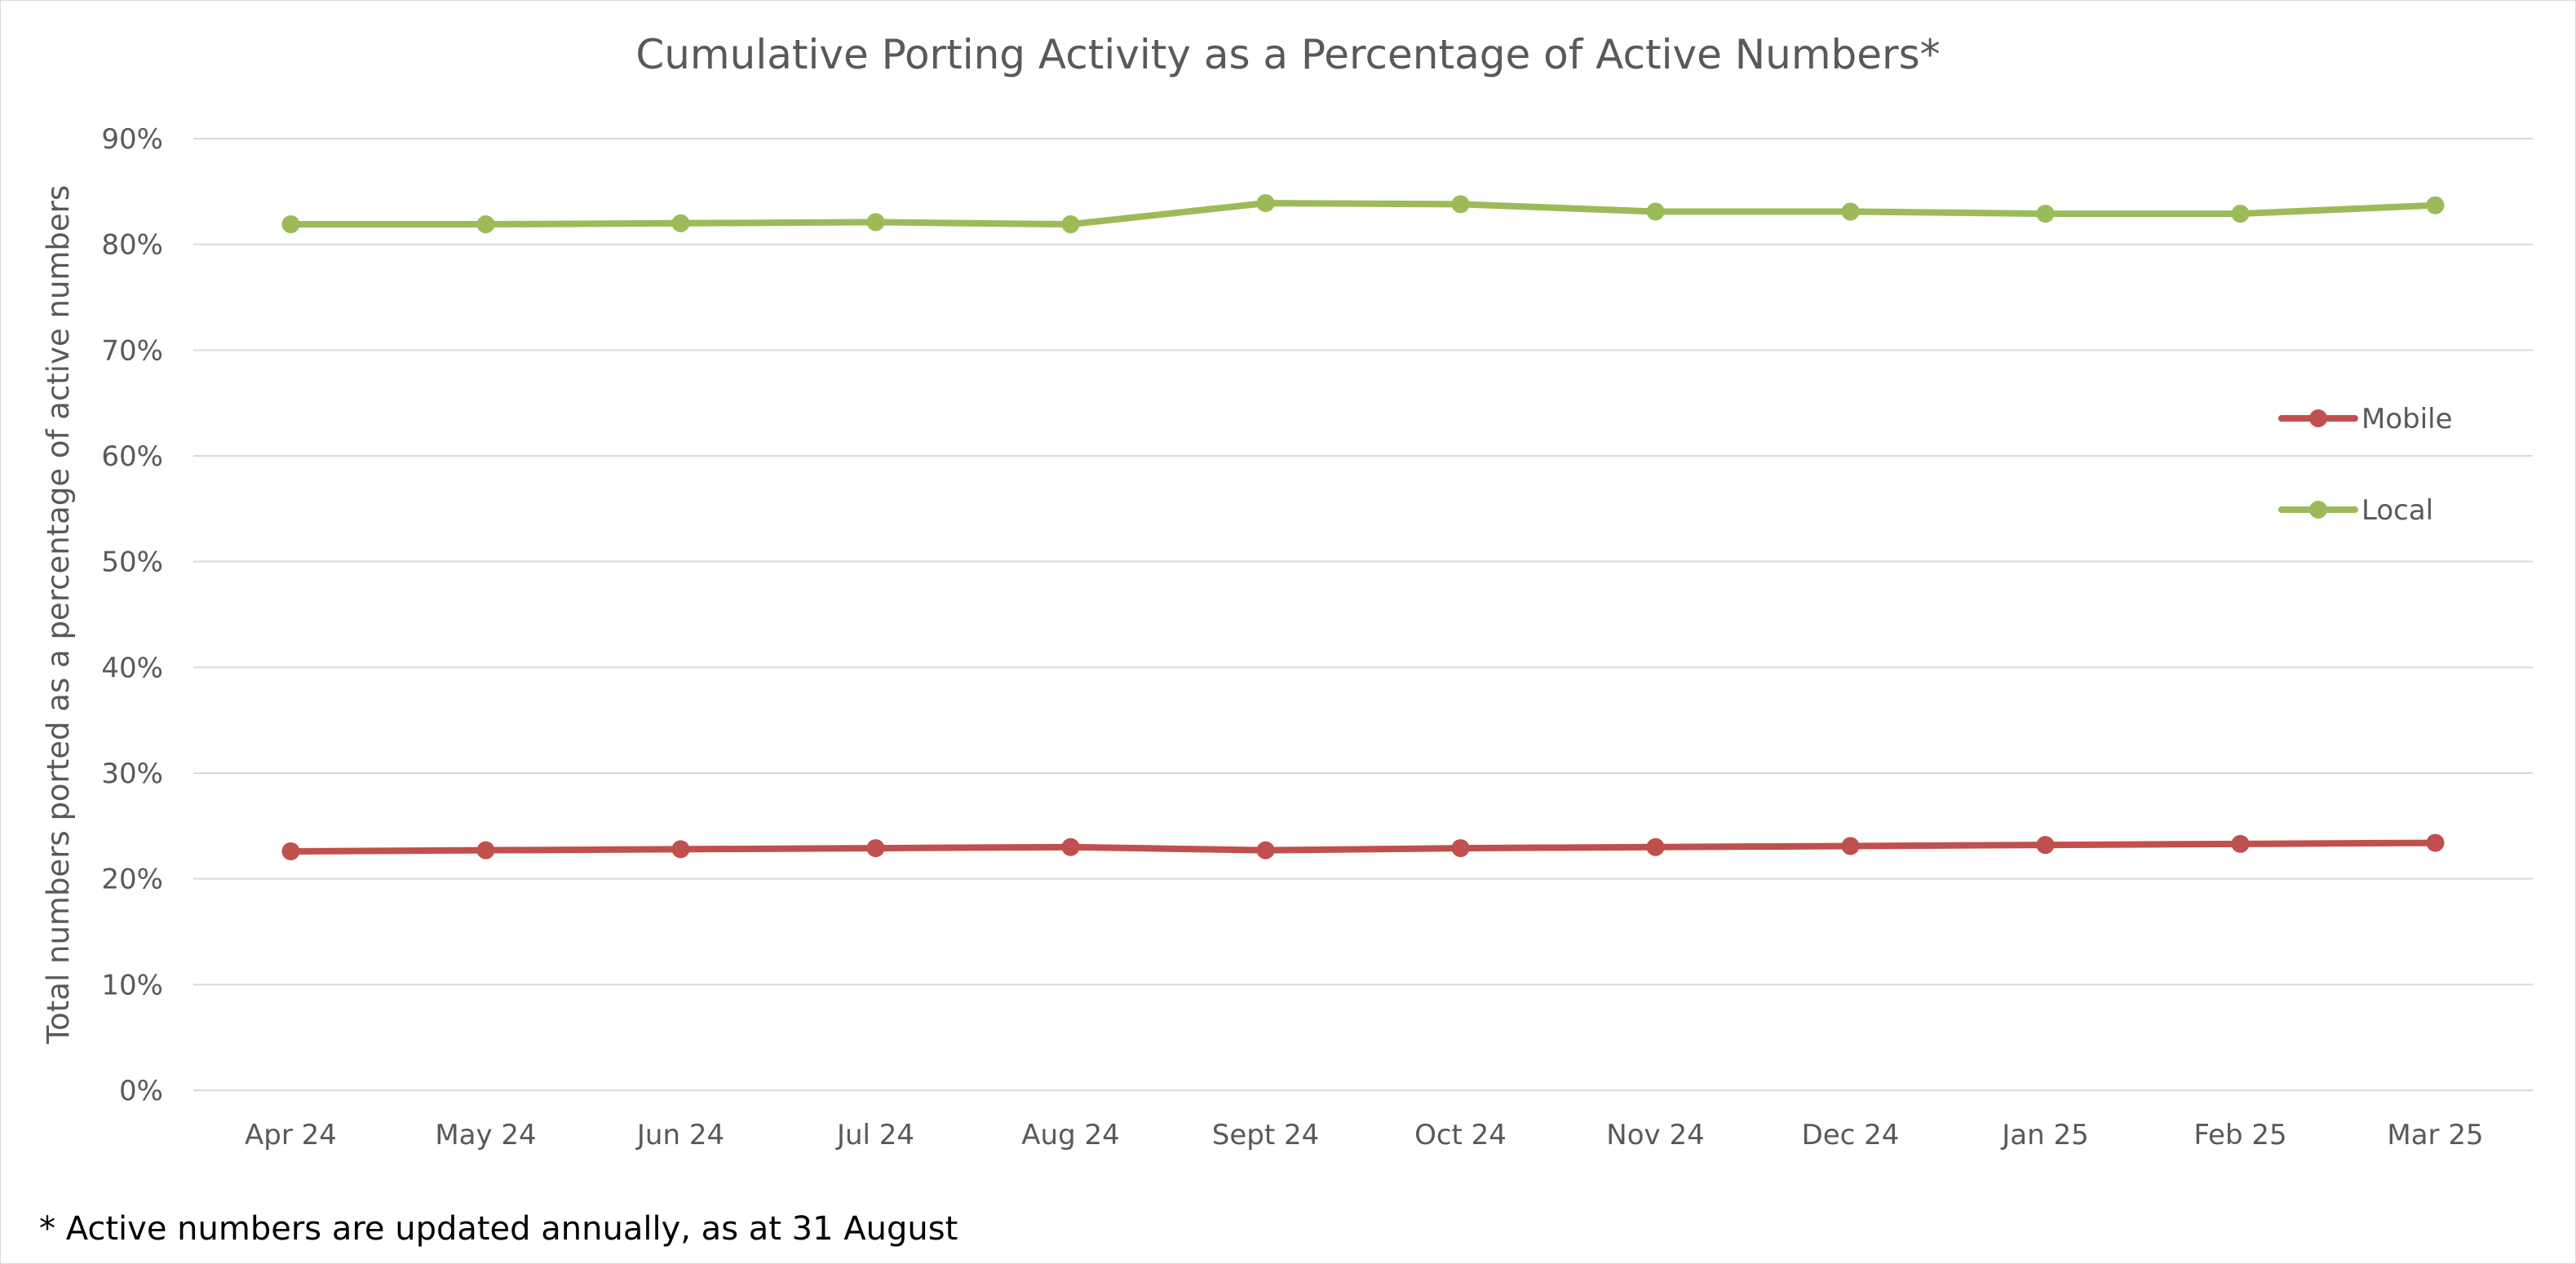 Image resolution: width=2576 pixels, height=1264 pixels. What do you see at coordinates (1265, 1135) in the screenshot?
I see `x-tick-label: Sept 24` at bounding box center [1265, 1135].